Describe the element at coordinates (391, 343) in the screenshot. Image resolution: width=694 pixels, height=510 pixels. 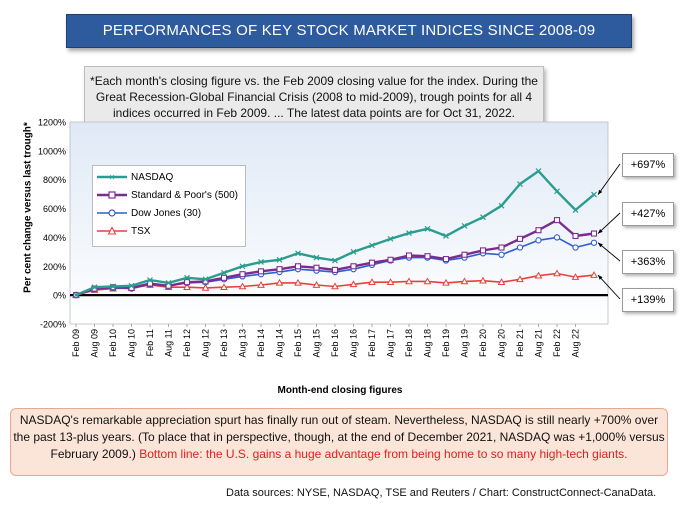
I see `x-tick-label: Aug 17` at that location.